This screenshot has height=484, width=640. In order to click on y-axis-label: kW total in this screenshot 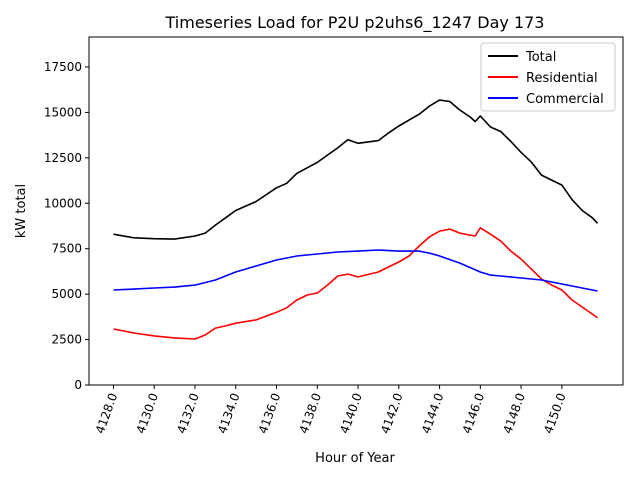, I will do `click(21, 211)`.